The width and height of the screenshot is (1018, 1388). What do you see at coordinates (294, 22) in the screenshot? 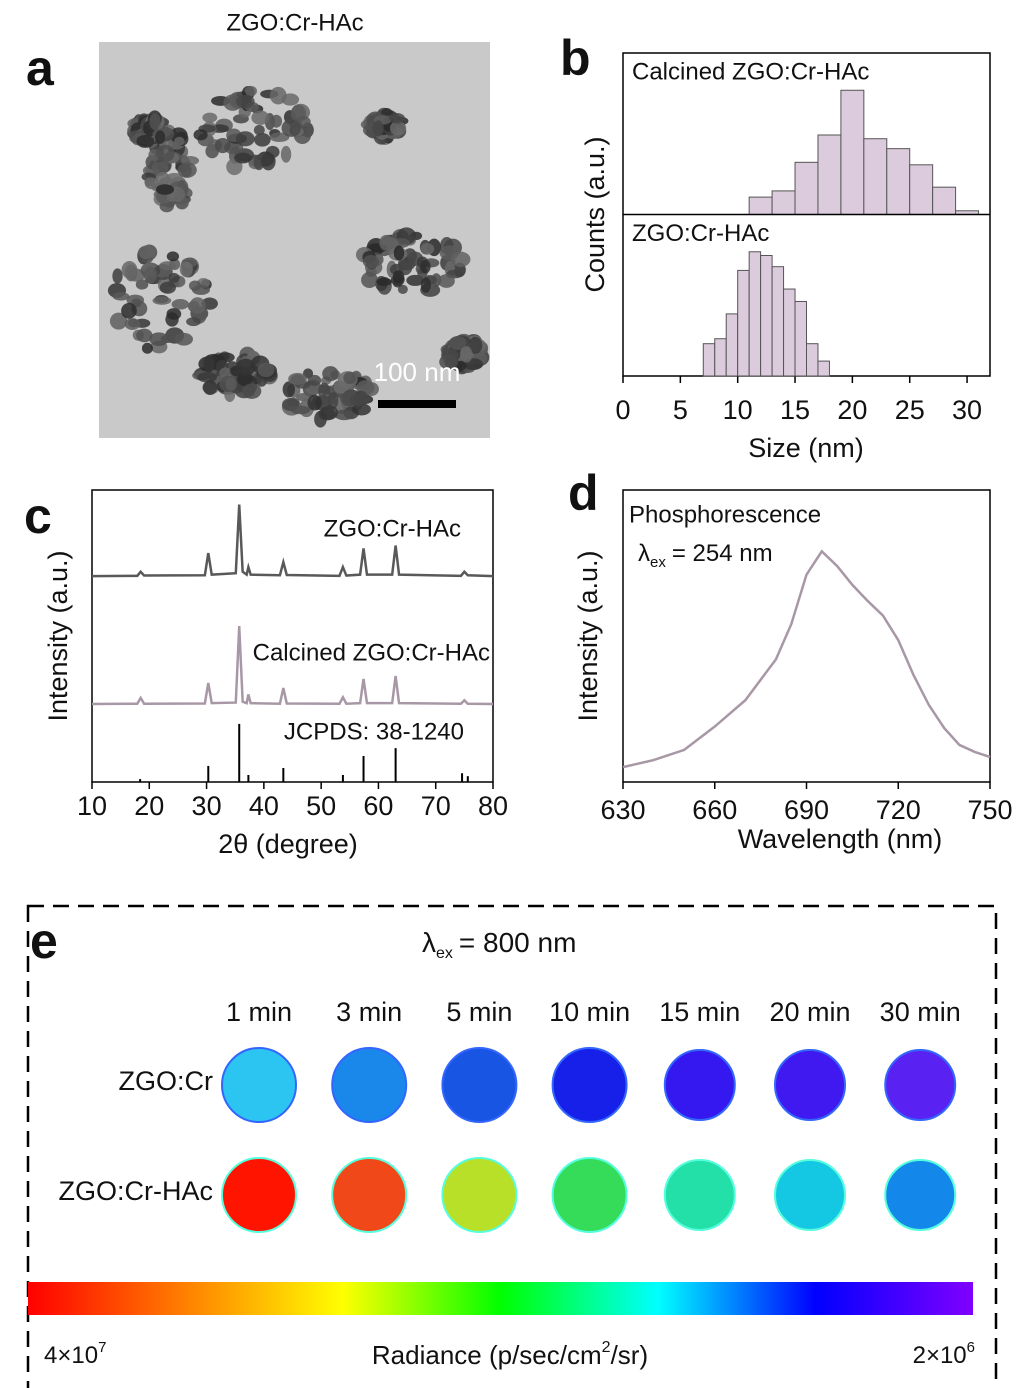
I see `image-title: ZGO:Cr-HAc` at bounding box center [294, 22].